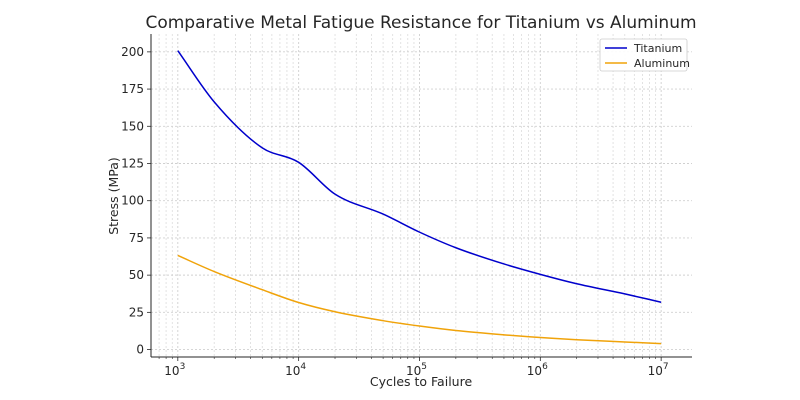 This screenshot has width=800, height=400. I want to click on x-tick-exponent: 7, so click(666, 367).